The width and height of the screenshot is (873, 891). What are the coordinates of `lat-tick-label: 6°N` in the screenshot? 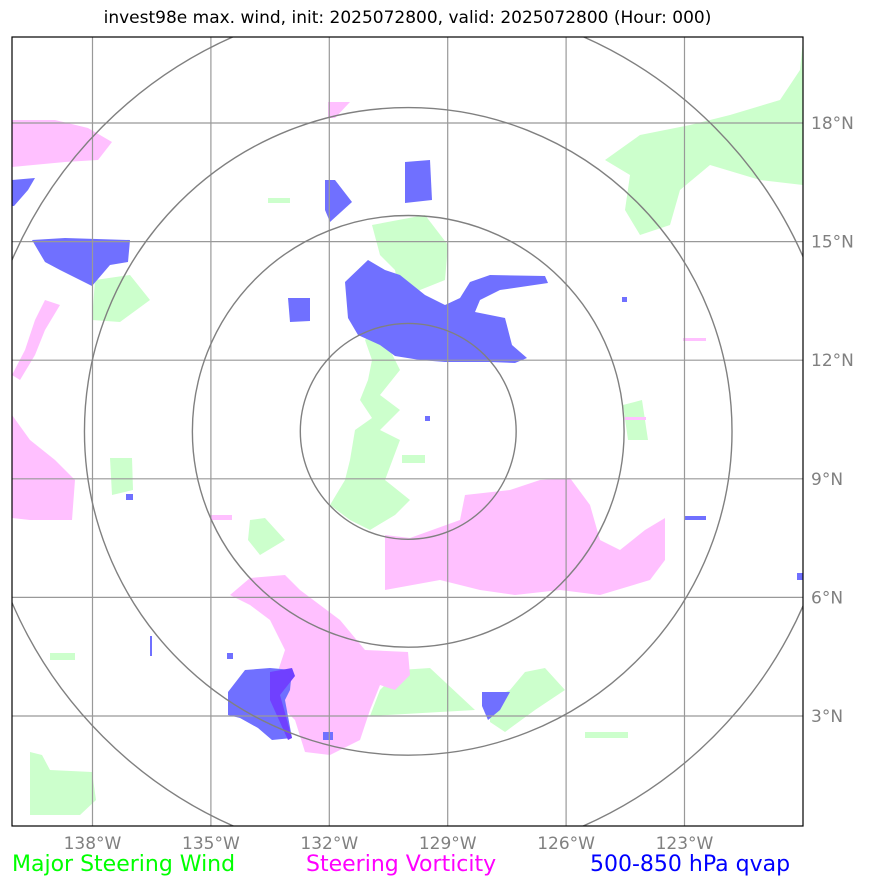 It's located at (827, 598).